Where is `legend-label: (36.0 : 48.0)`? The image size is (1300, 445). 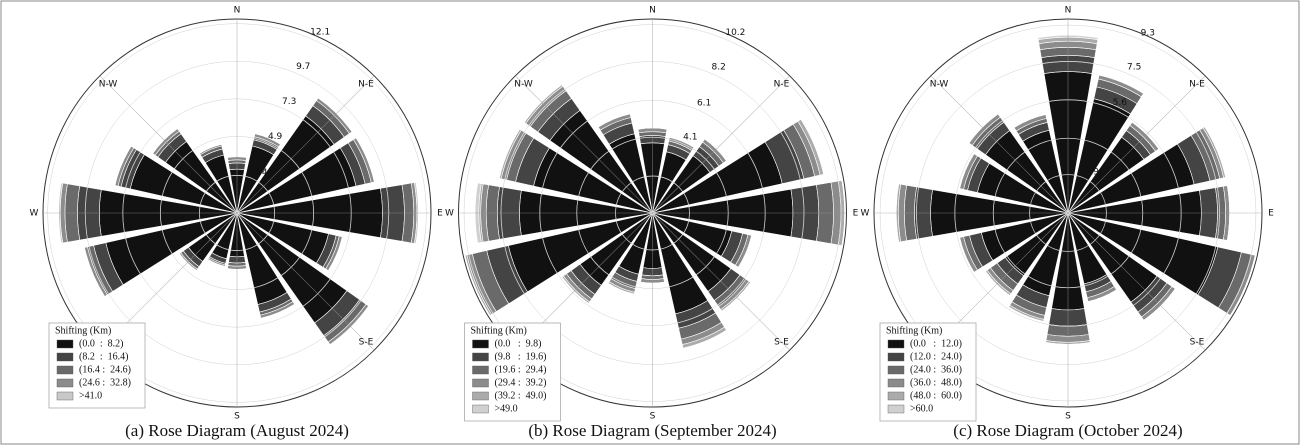 legend-label: (36.0 : 48.0) is located at coordinates (936, 382).